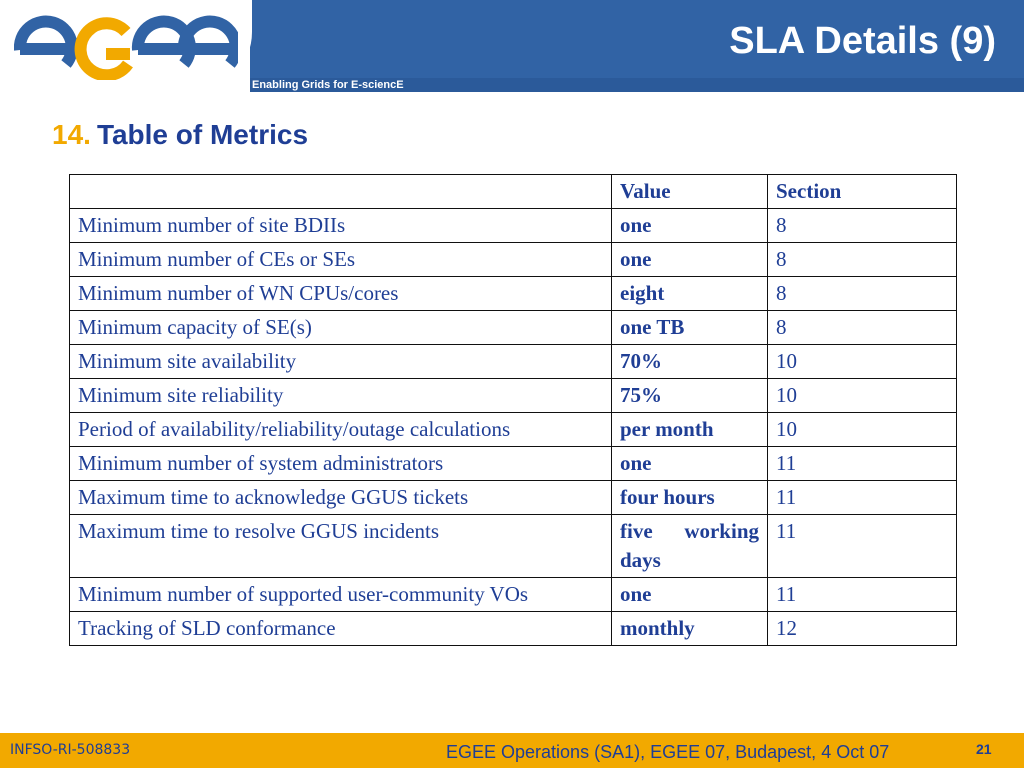 This screenshot has height=768, width=1024. What do you see at coordinates (126, 47) in the screenshot?
I see `egee-logo` at bounding box center [126, 47].